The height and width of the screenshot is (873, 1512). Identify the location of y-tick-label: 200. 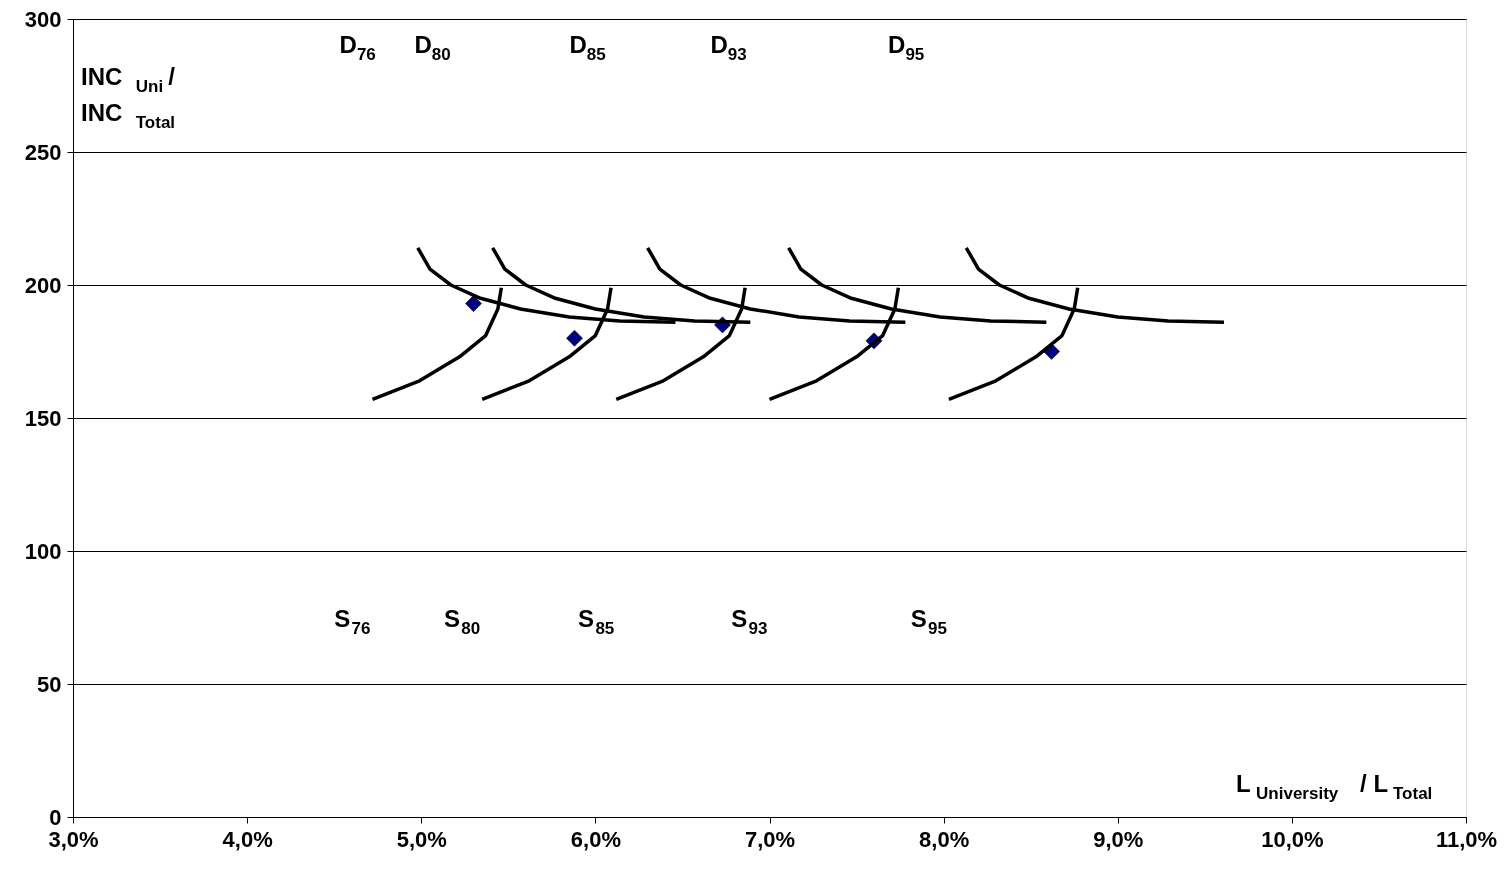
(43, 285).